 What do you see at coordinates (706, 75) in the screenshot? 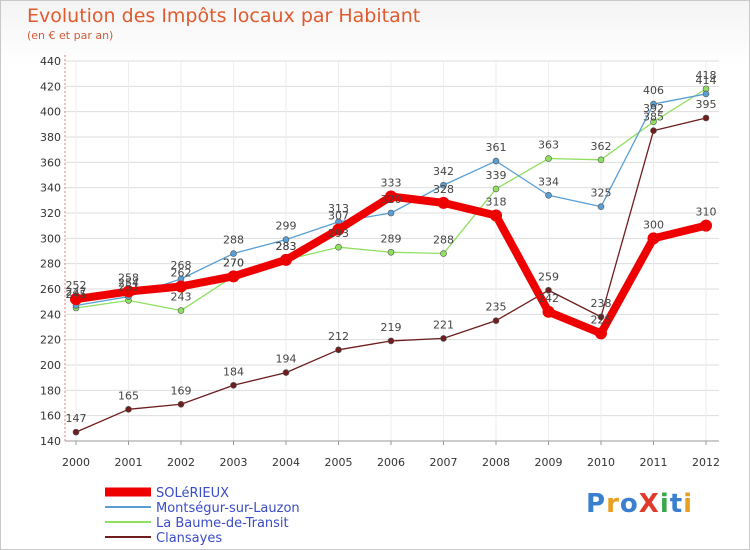
I see `data-label: 418` at bounding box center [706, 75].